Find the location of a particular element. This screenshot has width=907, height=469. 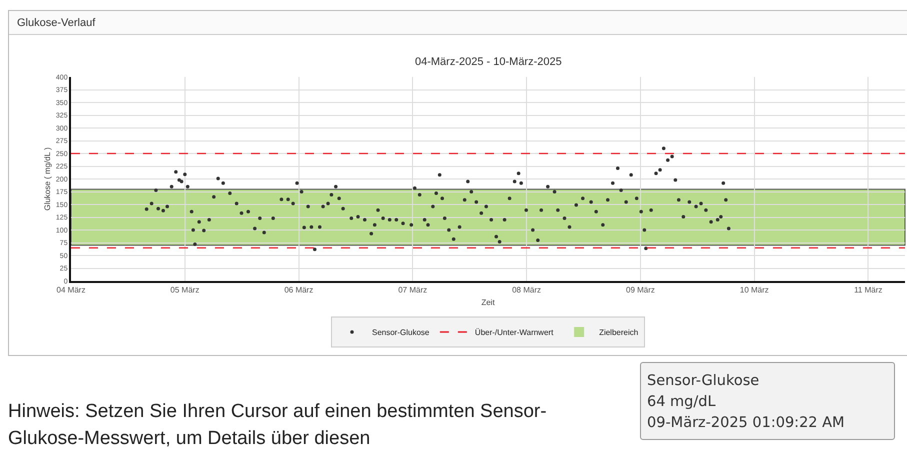

x-tick-label: 06 März is located at coordinates (299, 290).